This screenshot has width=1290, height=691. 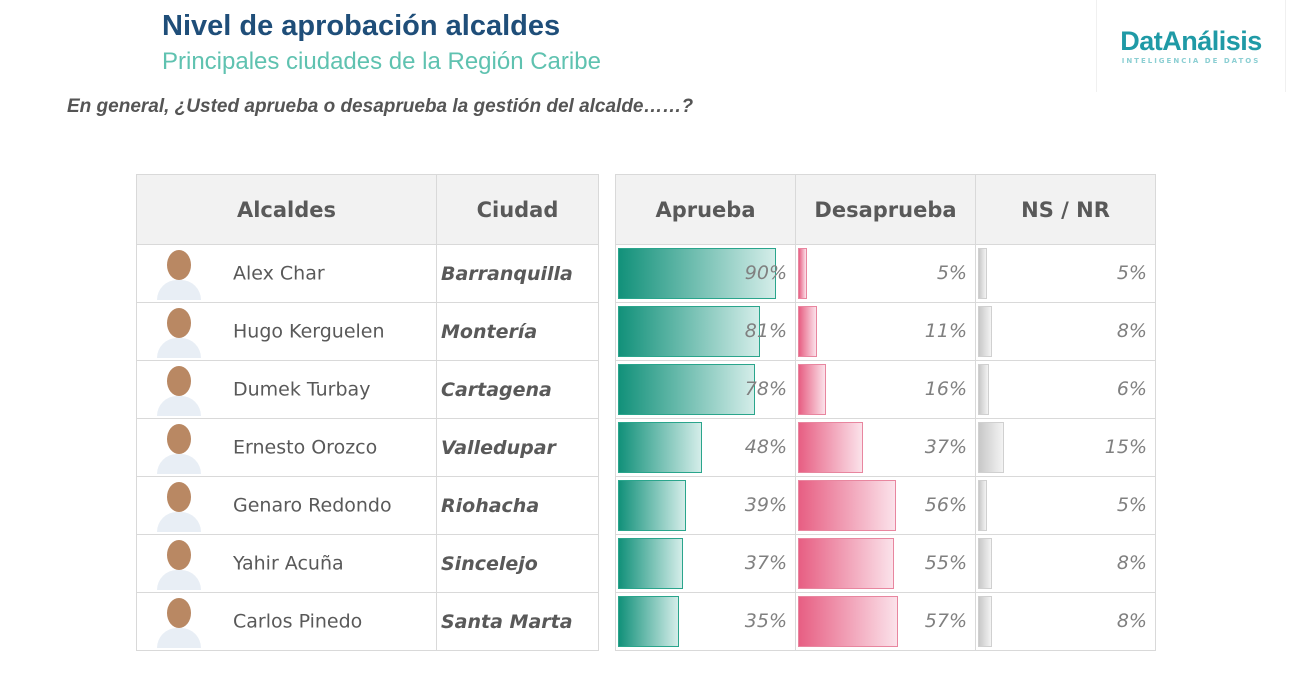 What do you see at coordinates (945, 389) in the screenshot?
I see `desaprueba-value: 16%` at bounding box center [945, 389].